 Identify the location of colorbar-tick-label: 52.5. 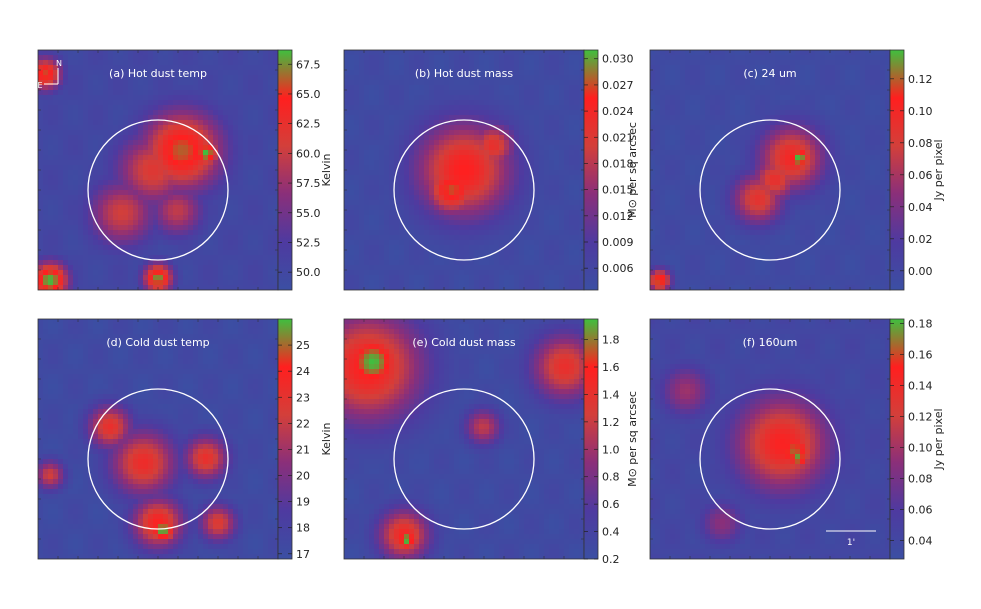
(308, 242).